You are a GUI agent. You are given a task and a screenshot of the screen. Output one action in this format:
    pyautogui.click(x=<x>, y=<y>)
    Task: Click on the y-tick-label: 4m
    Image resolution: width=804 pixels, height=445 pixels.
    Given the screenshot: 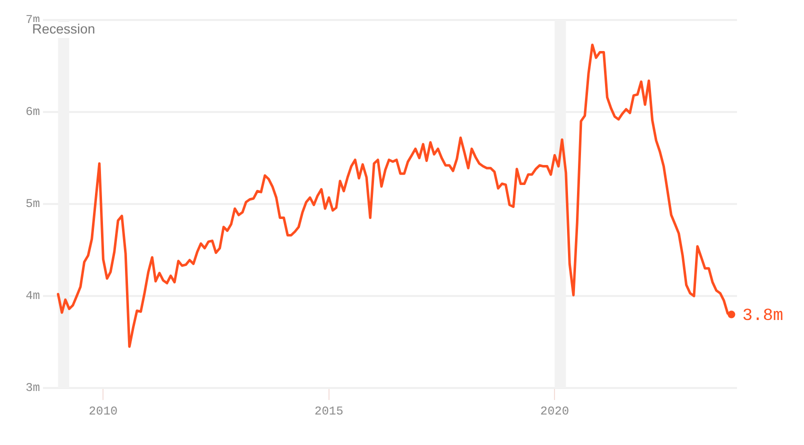 What is the action you would take?
    pyautogui.click(x=33, y=296)
    